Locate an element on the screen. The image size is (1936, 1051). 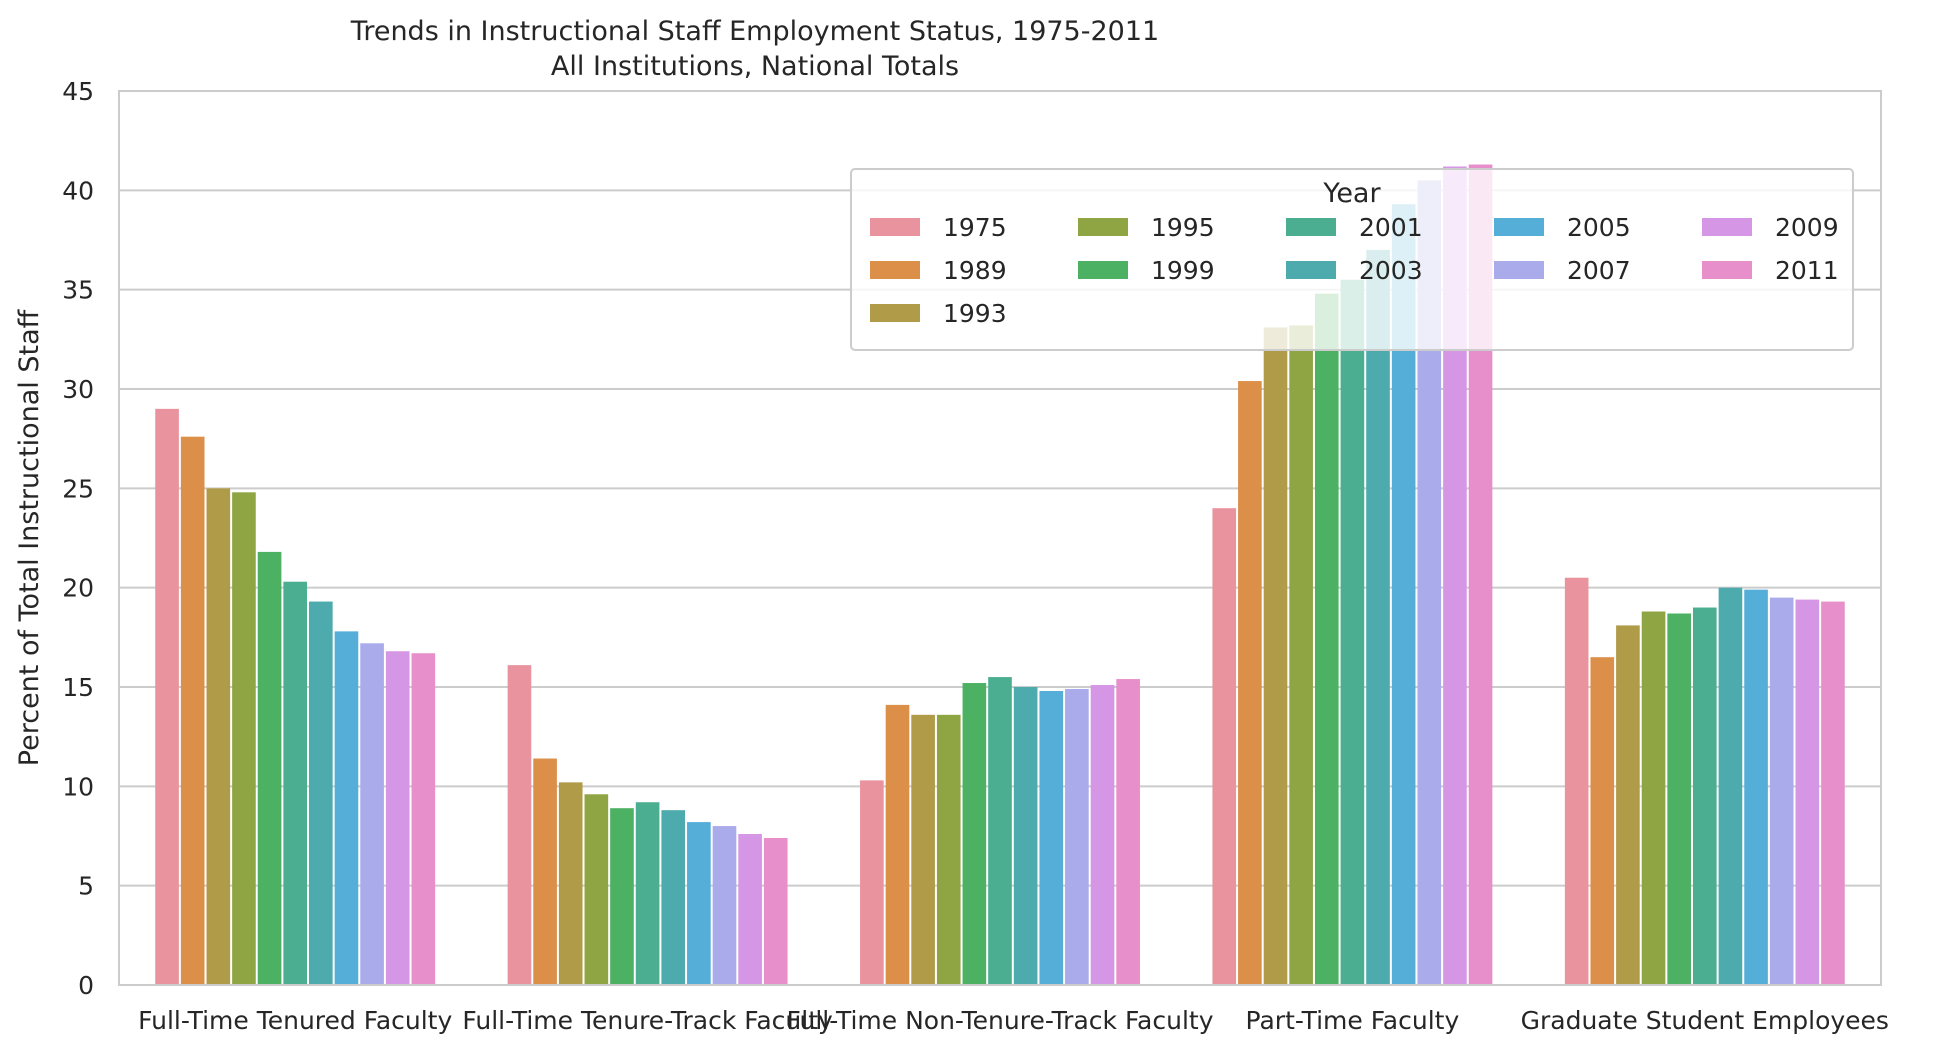
y-tick-label: 45 is located at coordinates (78, 91).